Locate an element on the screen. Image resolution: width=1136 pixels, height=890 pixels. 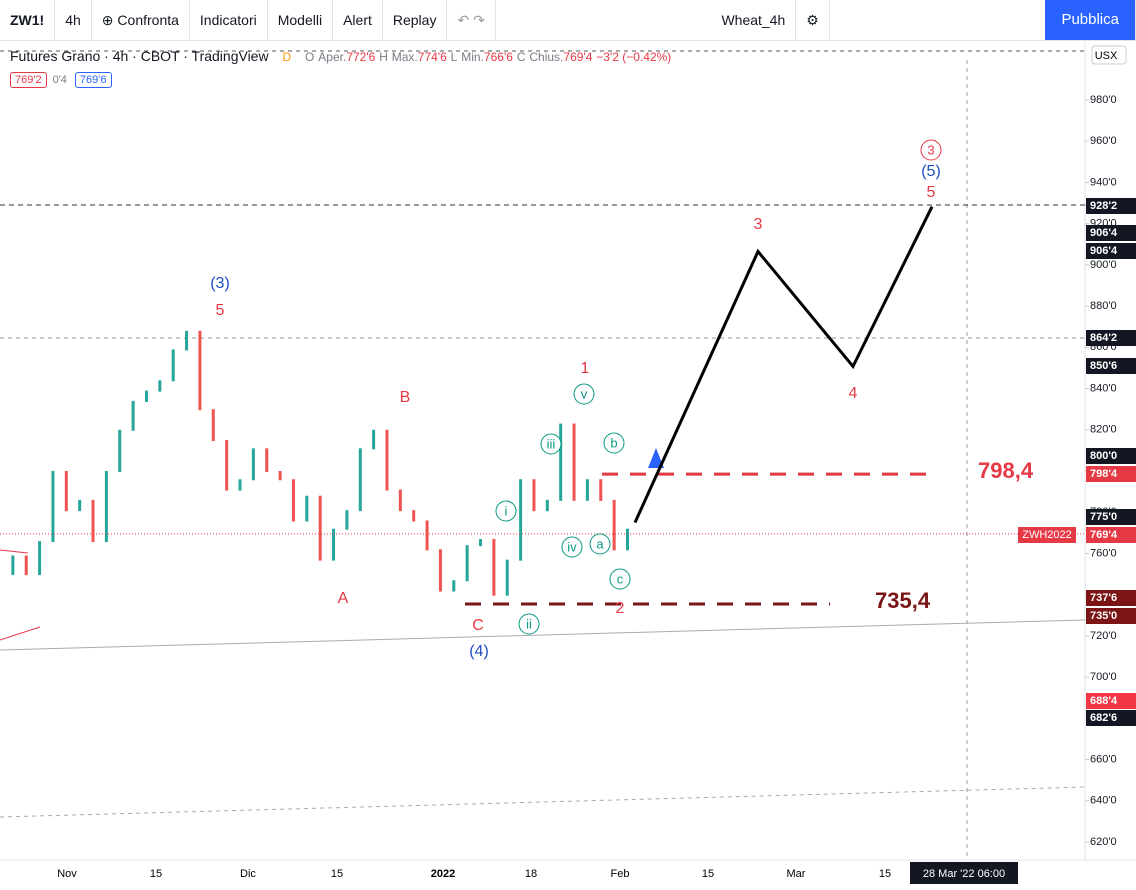
legend-title: Futures Grano · 4h · CBOT · TradingView is located at coordinates (139, 56).